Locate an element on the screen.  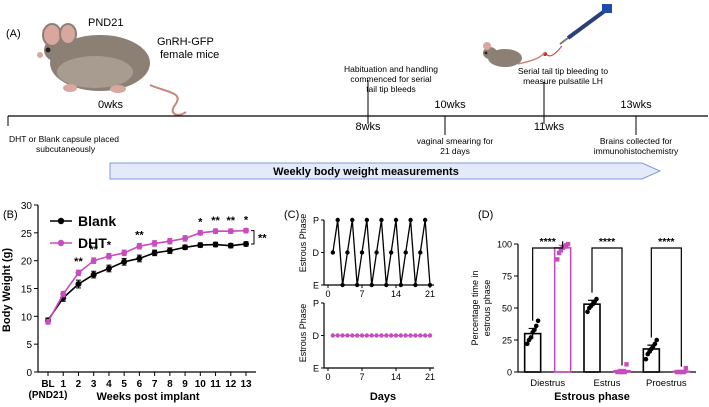
b-xtick-label: 6 is located at coordinates (140, 384).